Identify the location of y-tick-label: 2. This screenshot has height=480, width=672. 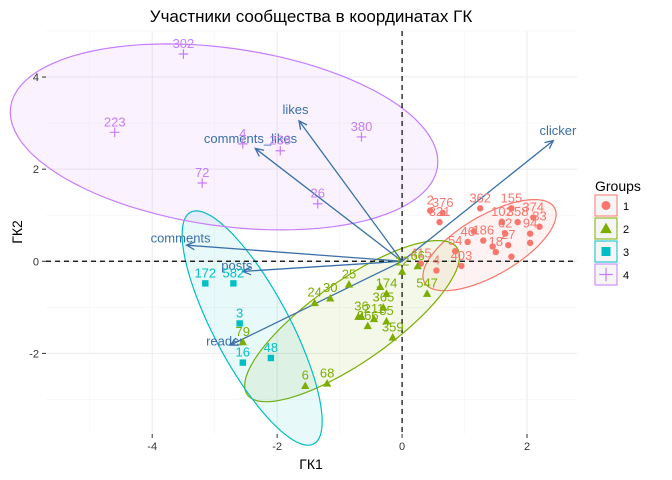
(36, 170).